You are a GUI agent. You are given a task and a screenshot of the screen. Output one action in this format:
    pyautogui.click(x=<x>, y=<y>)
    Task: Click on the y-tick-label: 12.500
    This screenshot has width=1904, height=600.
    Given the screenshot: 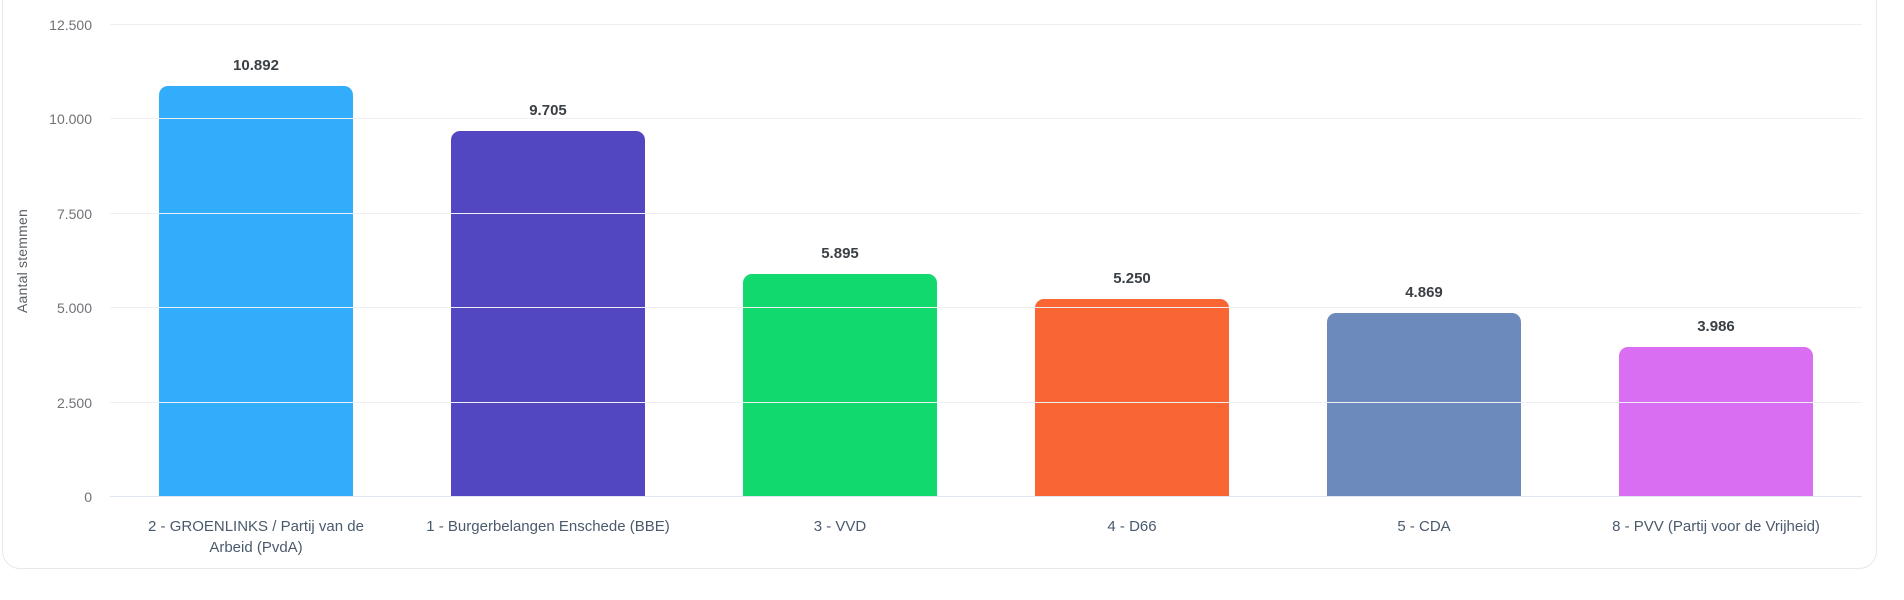 What is the action you would take?
    pyautogui.click(x=70, y=25)
    